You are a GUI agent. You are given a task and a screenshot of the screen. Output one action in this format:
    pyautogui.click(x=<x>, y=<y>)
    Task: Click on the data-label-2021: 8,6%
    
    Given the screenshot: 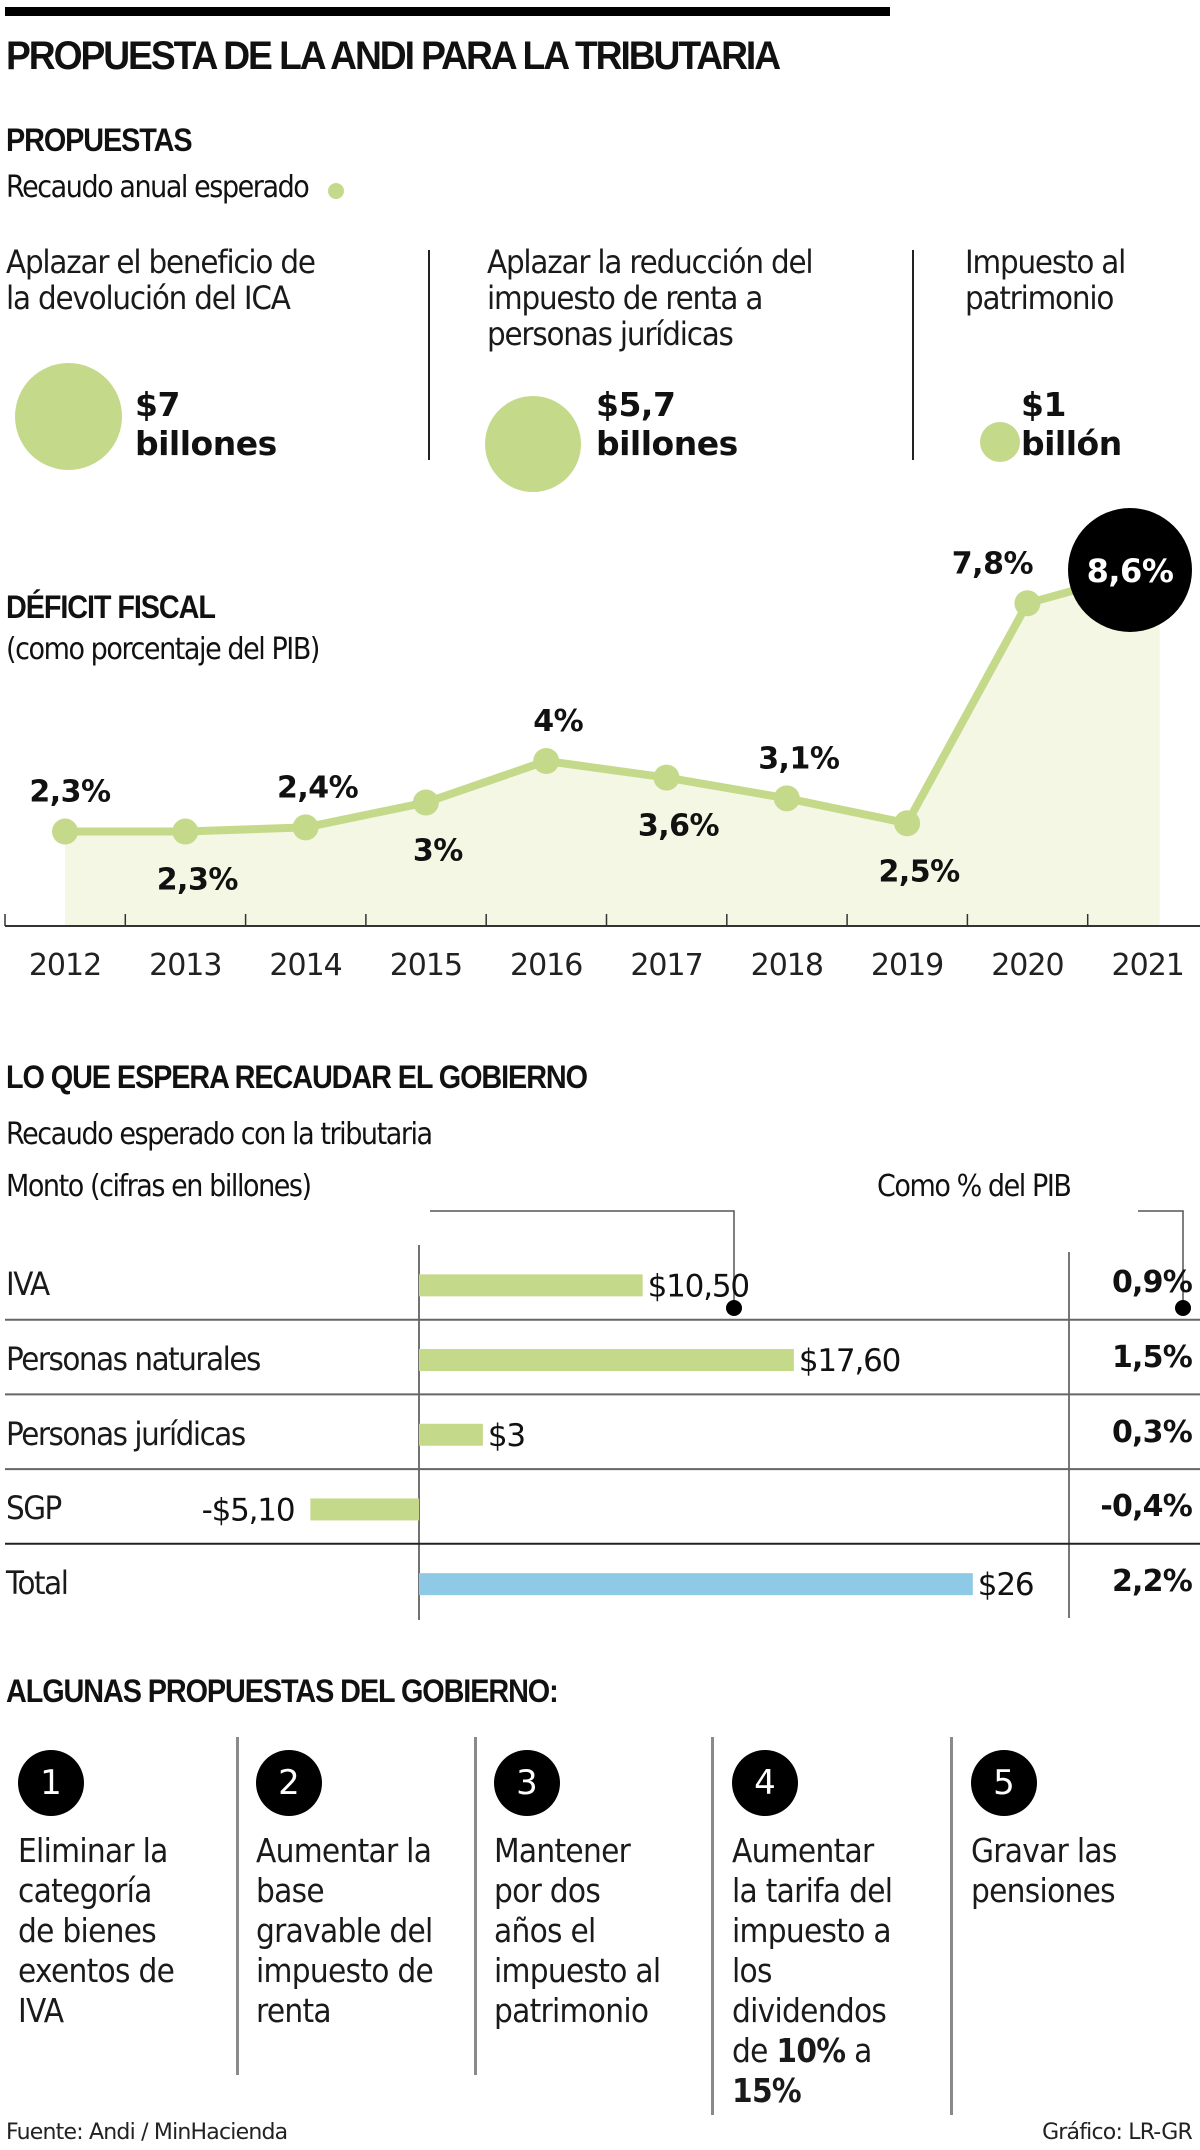 What is the action you would take?
    pyautogui.click(x=1130, y=571)
    